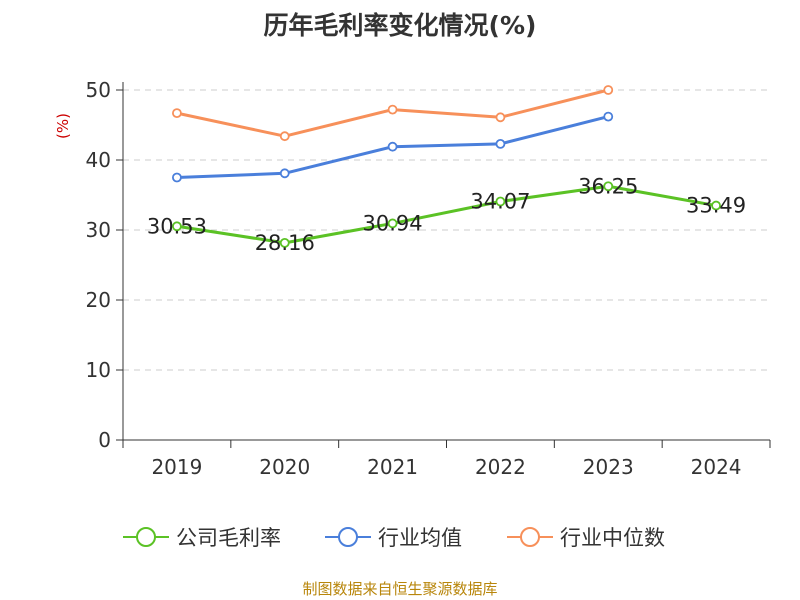 This screenshot has width=800, height=600. What do you see at coordinates (228, 538) in the screenshot?
I see `legend-label: 公司毛利率` at bounding box center [228, 538].